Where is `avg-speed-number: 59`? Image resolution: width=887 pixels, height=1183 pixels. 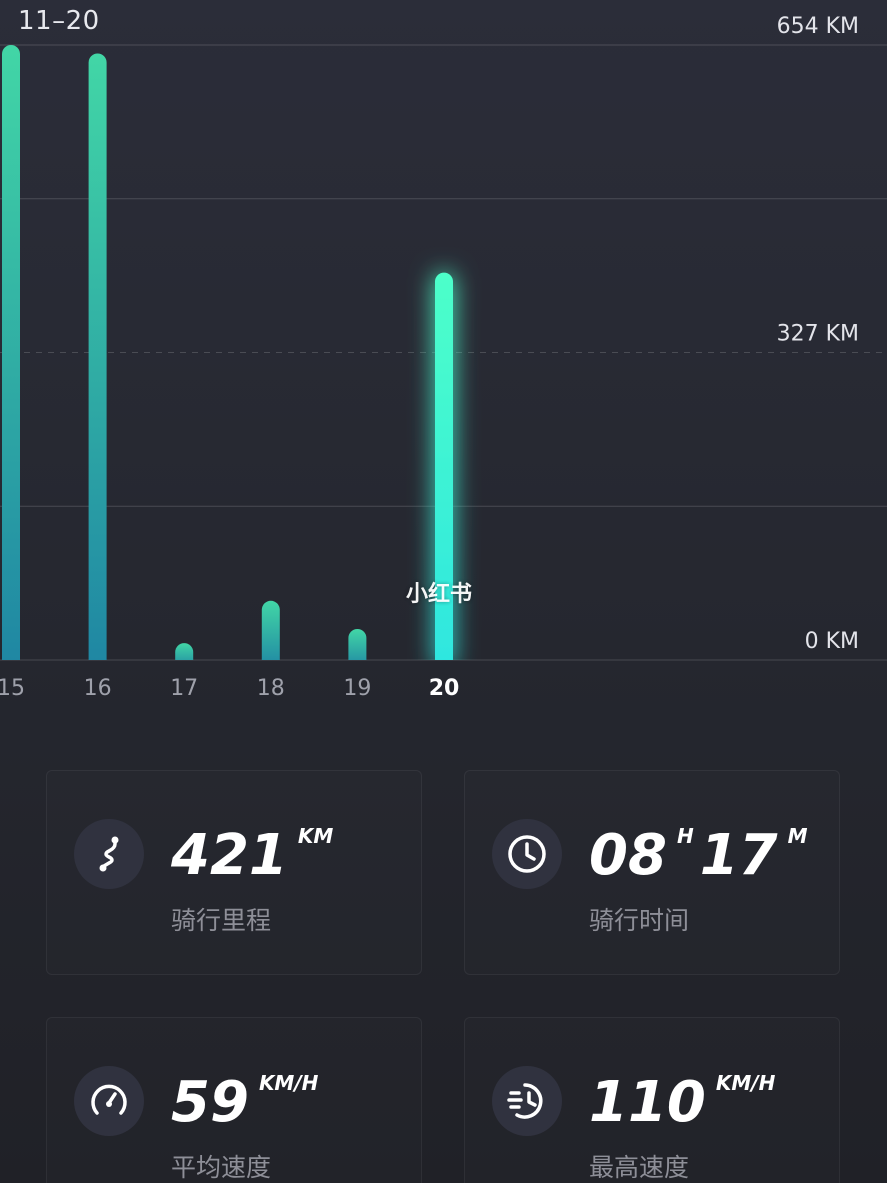
avg-speed-number: 59 is located at coordinates (210, 1102).